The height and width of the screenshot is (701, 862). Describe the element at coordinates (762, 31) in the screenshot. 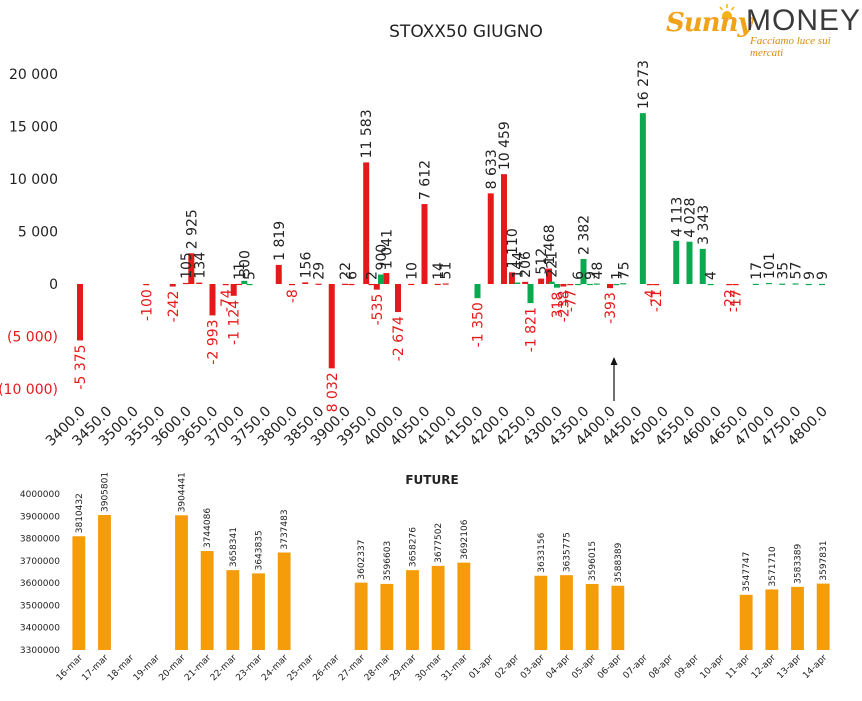

I see `brand-logo: Sunny MONEY Facciamo luce sui mercati` at that location.